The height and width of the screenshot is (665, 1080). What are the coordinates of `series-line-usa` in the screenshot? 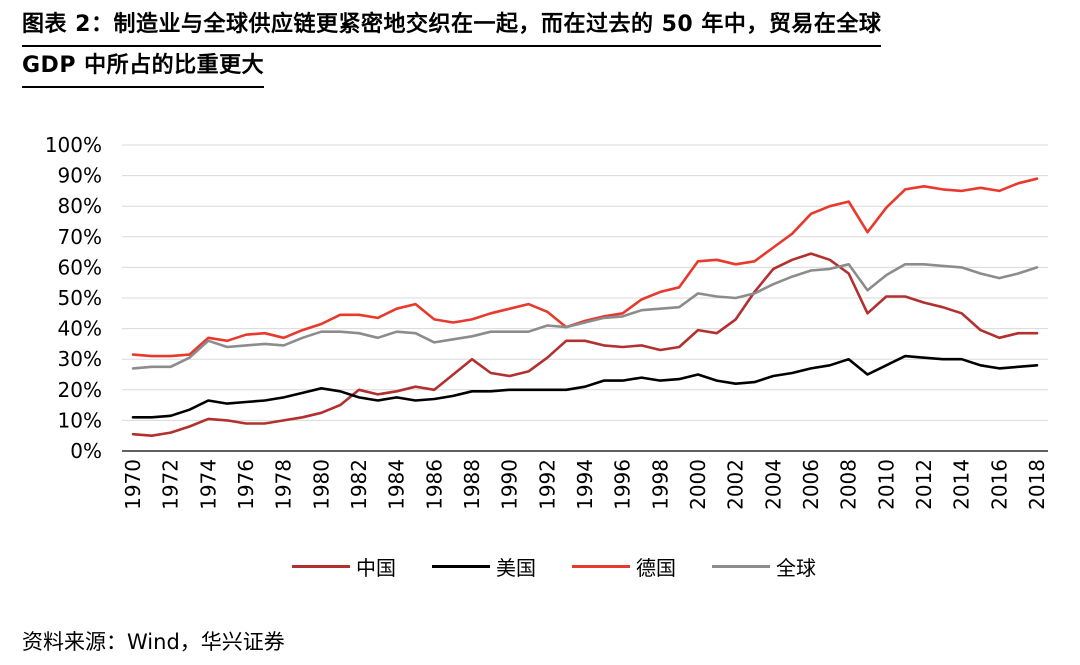 It's located at (585, 386).